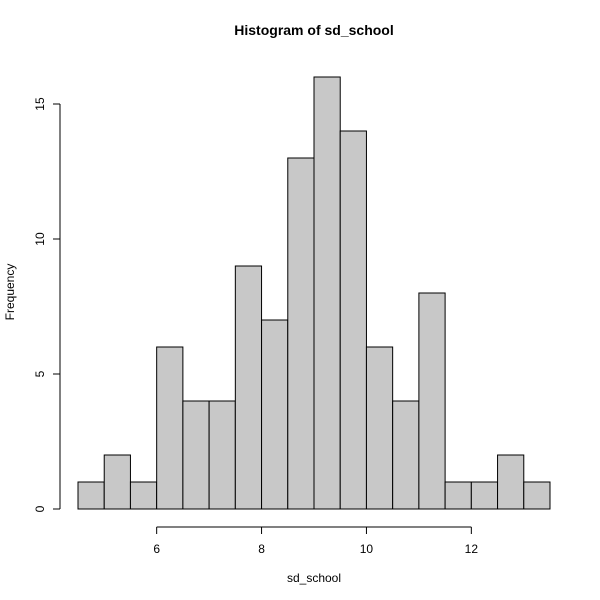  Describe the element at coordinates (316, 541) in the screenshot. I see `x-axis: 6 8 10 12` at that location.